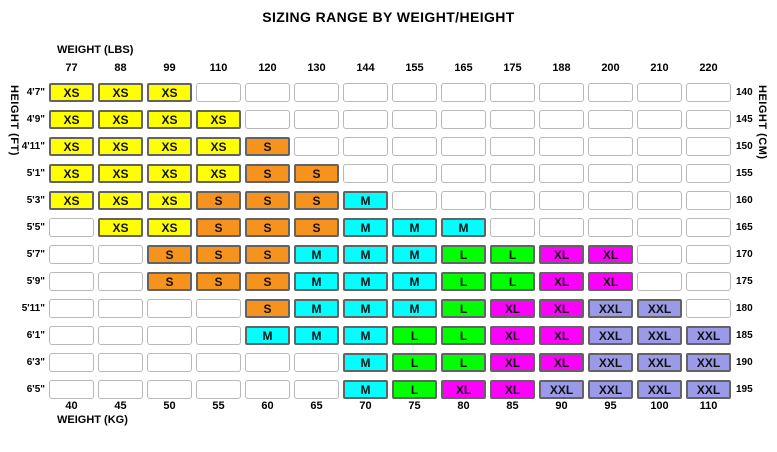 The image size is (777, 452). What do you see at coordinates (316, 68) in the screenshot?
I see `weight-lbs-tick: 130` at bounding box center [316, 68].